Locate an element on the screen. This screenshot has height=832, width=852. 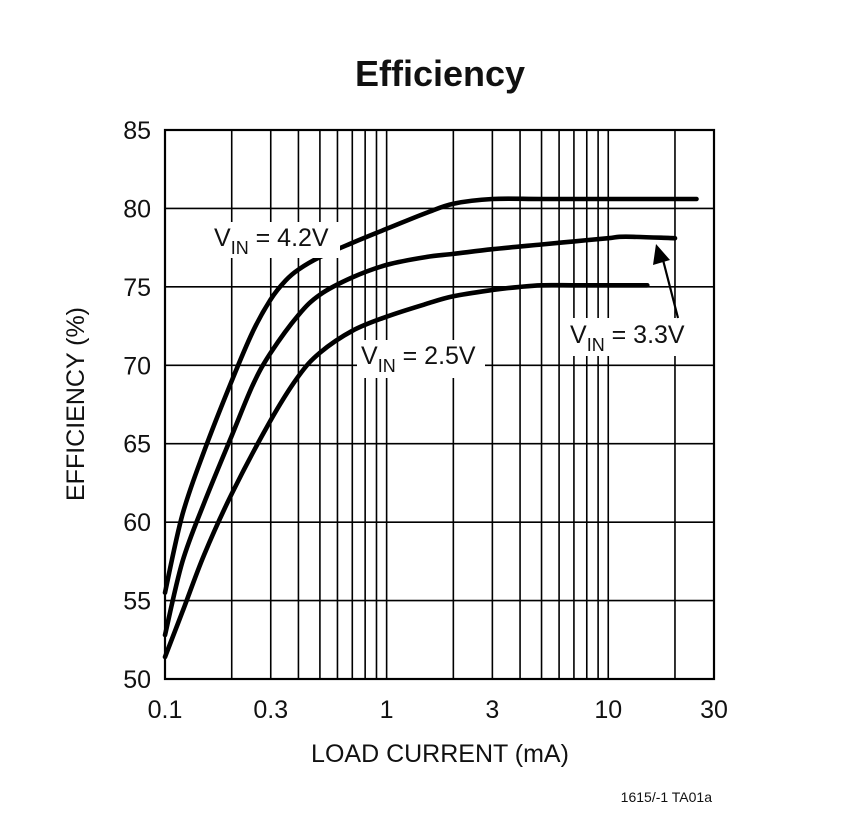
y-tick-label: 65 is located at coordinates (137, 445).